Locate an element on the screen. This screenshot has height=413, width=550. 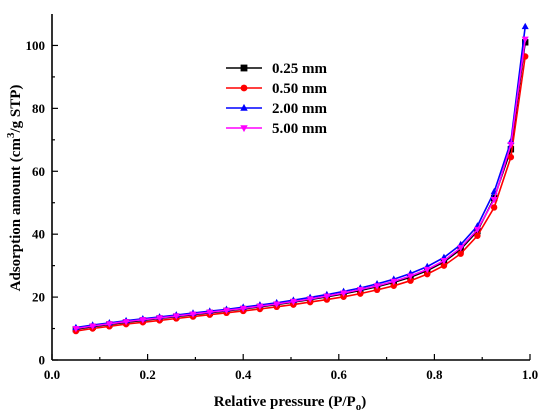
y-axis-title-main: Adsorption amount (cm is located at coordinates (16, 215).